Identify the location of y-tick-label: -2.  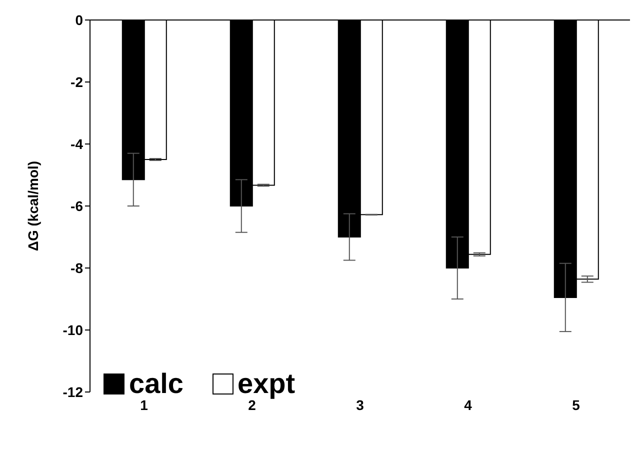
(77, 82).